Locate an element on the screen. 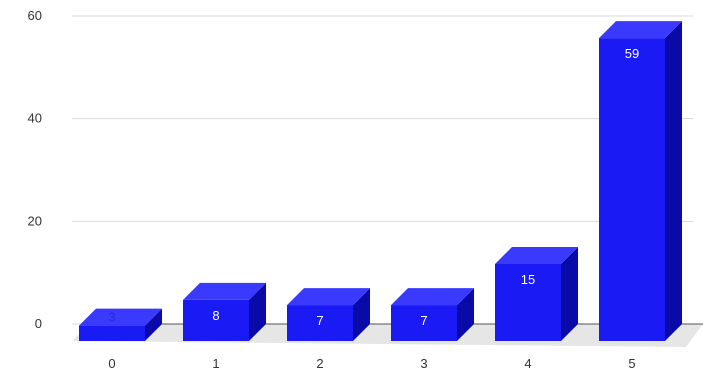  bar-data-label: 59 is located at coordinates (632, 53).